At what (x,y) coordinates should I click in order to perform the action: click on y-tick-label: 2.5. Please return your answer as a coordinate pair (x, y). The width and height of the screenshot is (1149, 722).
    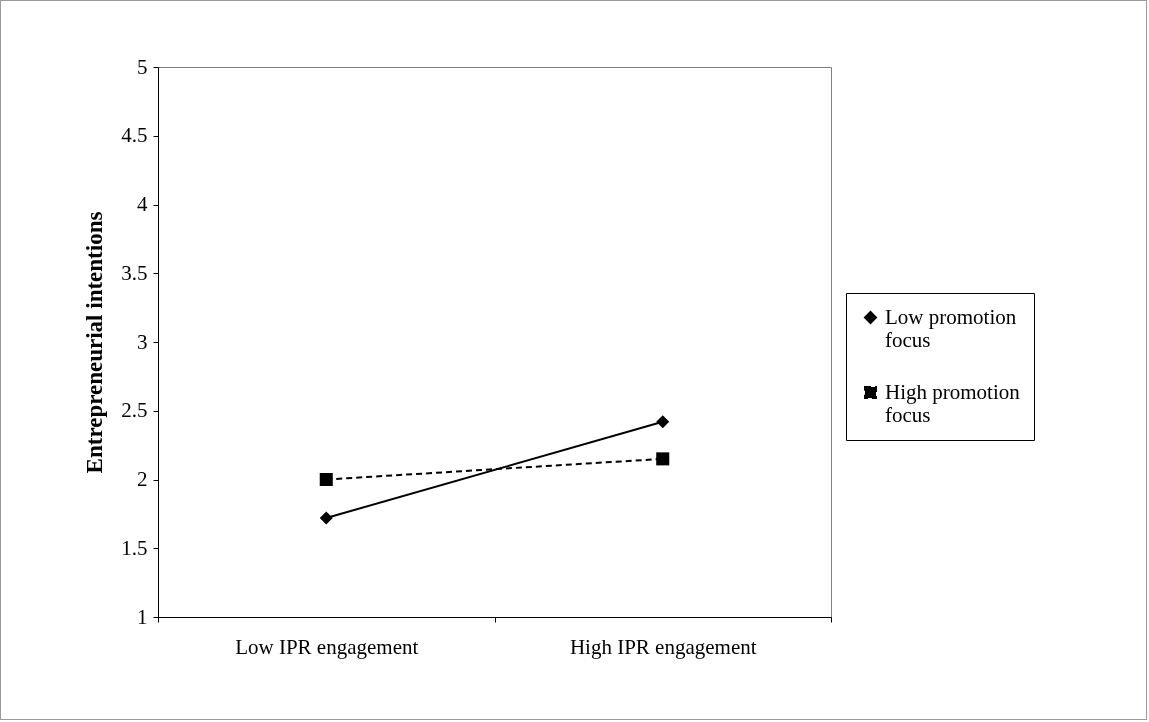
    Looking at the image, I should click on (134, 410).